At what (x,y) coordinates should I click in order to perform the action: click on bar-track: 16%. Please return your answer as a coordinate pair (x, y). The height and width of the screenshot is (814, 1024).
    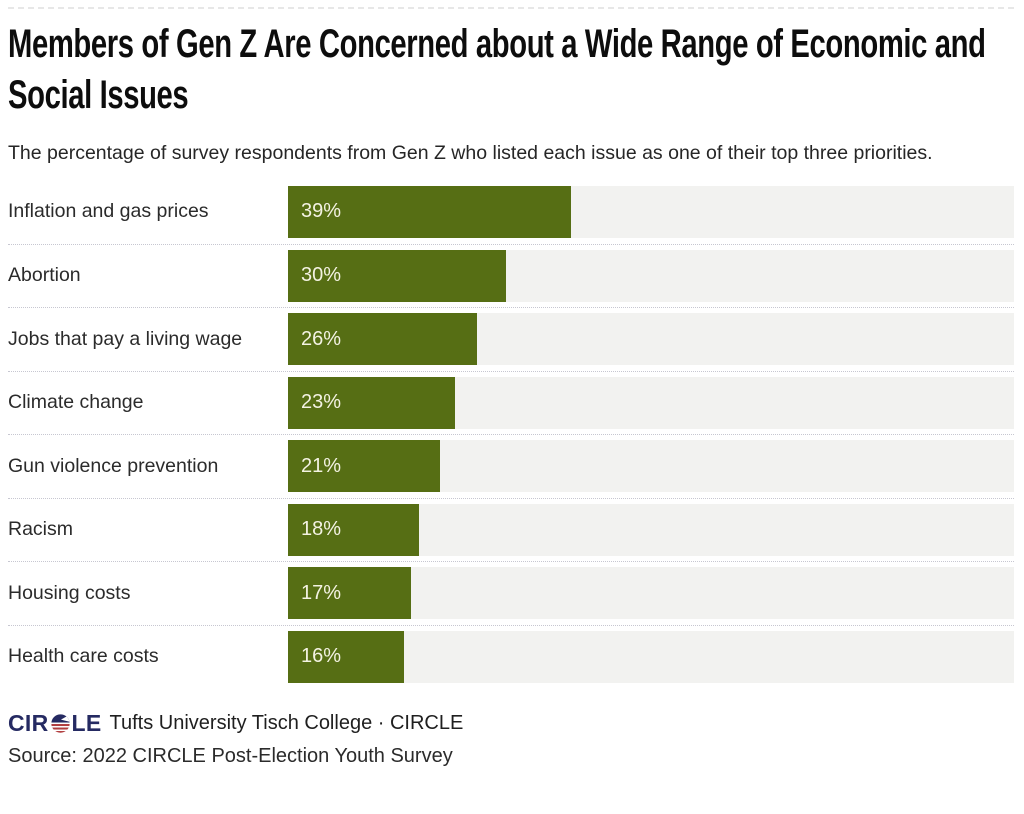
    Looking at the image, I should click on (651, 656).